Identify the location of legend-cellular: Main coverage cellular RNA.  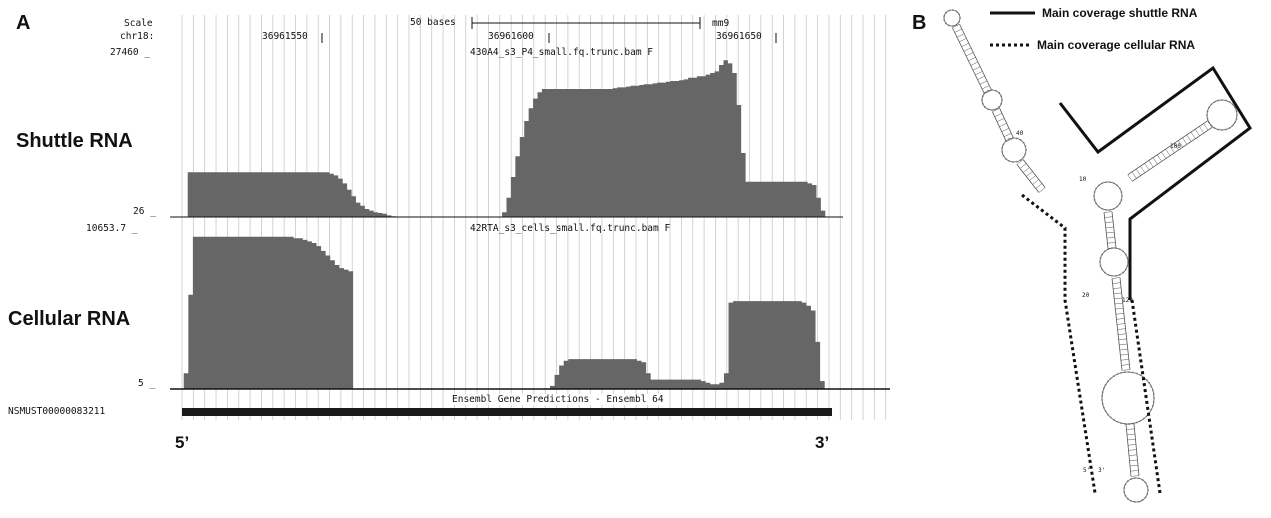
(1116, 45).